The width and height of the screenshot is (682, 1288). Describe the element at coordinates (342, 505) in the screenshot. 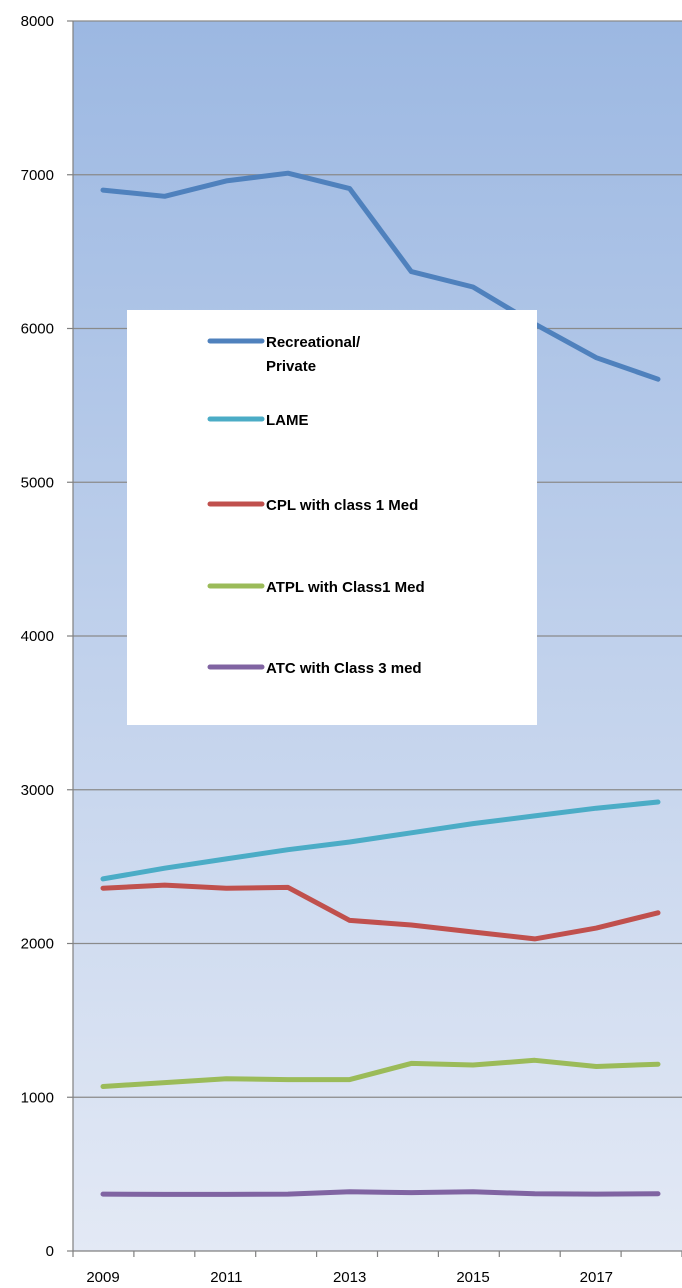

I see `legend-label: CPL with class 1 Med` at that location.